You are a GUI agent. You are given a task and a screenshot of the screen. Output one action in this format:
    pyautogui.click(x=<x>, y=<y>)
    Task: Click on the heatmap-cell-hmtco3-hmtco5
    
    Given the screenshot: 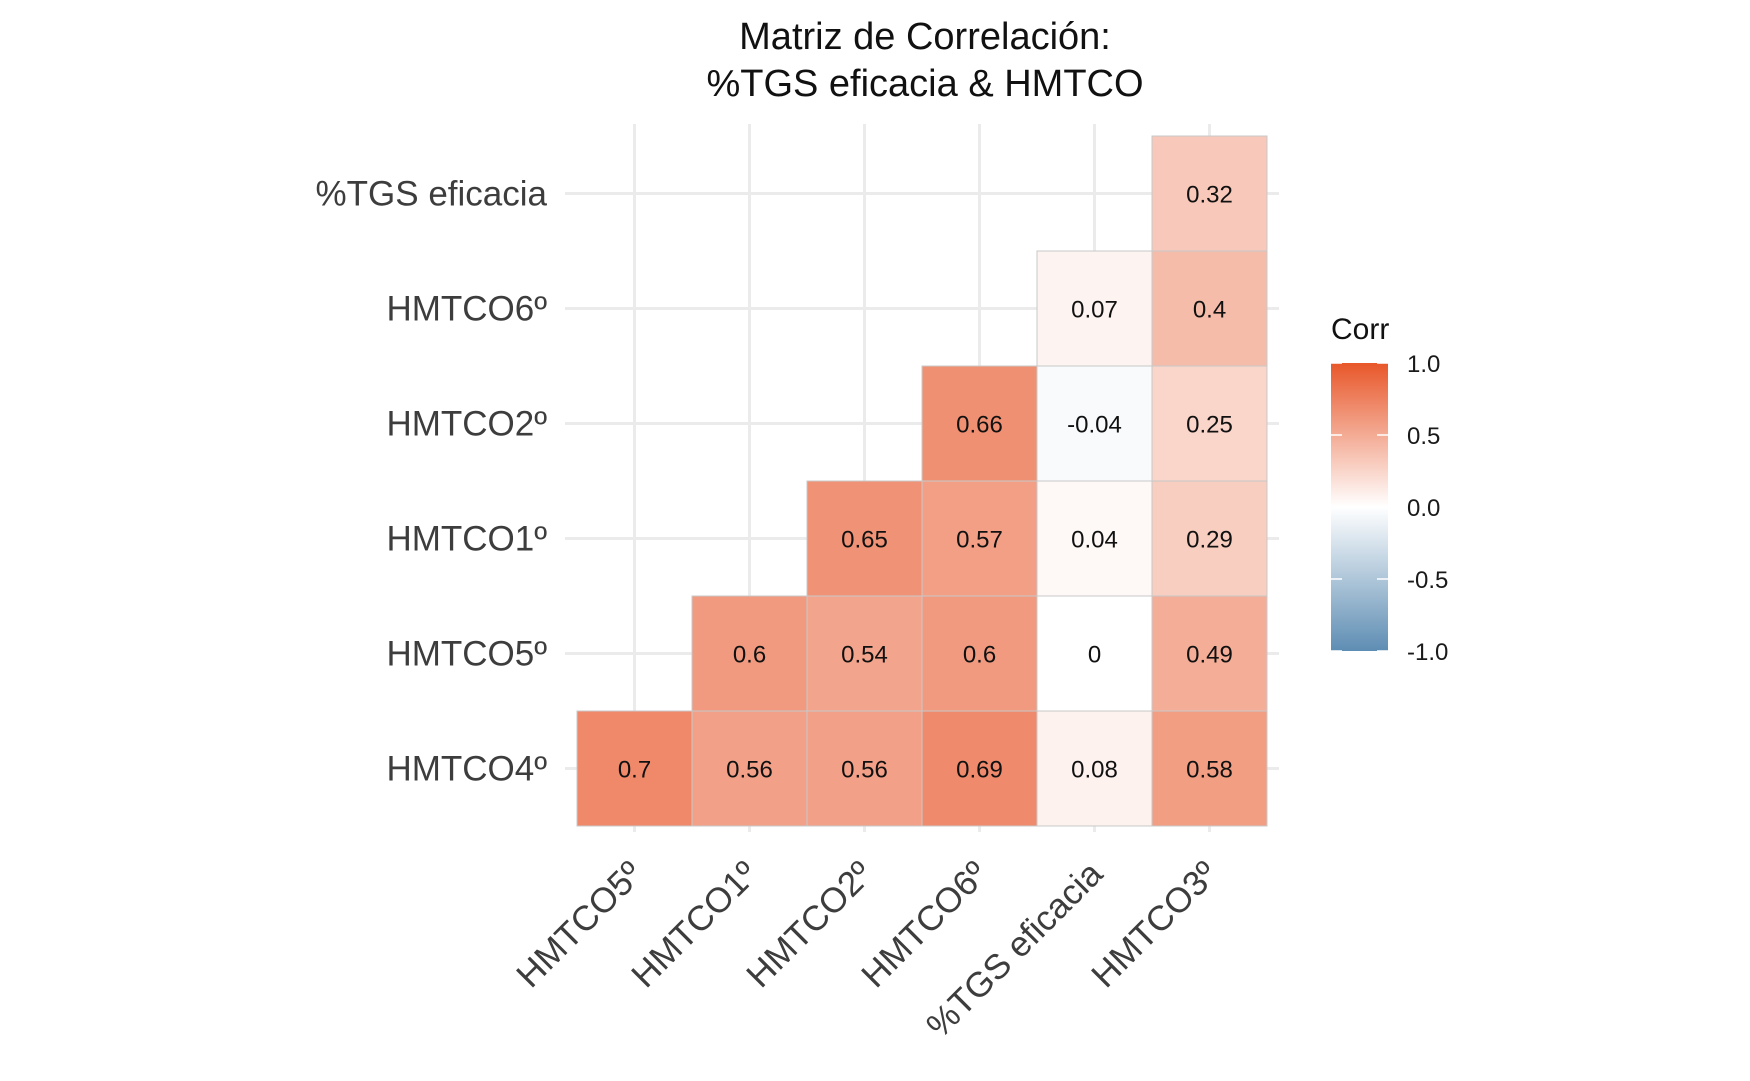 What is the action you would take?
    pyautogui.click(x=1209, y=653)
    